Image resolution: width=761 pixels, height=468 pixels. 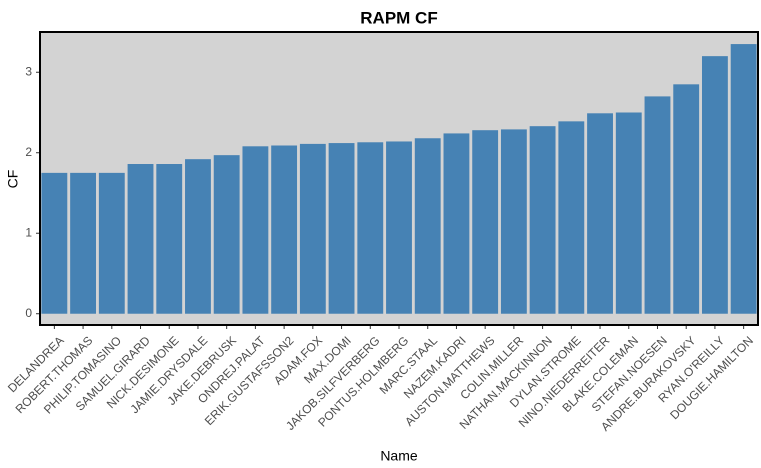 I want to click on y-tick-label: 2, so click(x=28, y=152).